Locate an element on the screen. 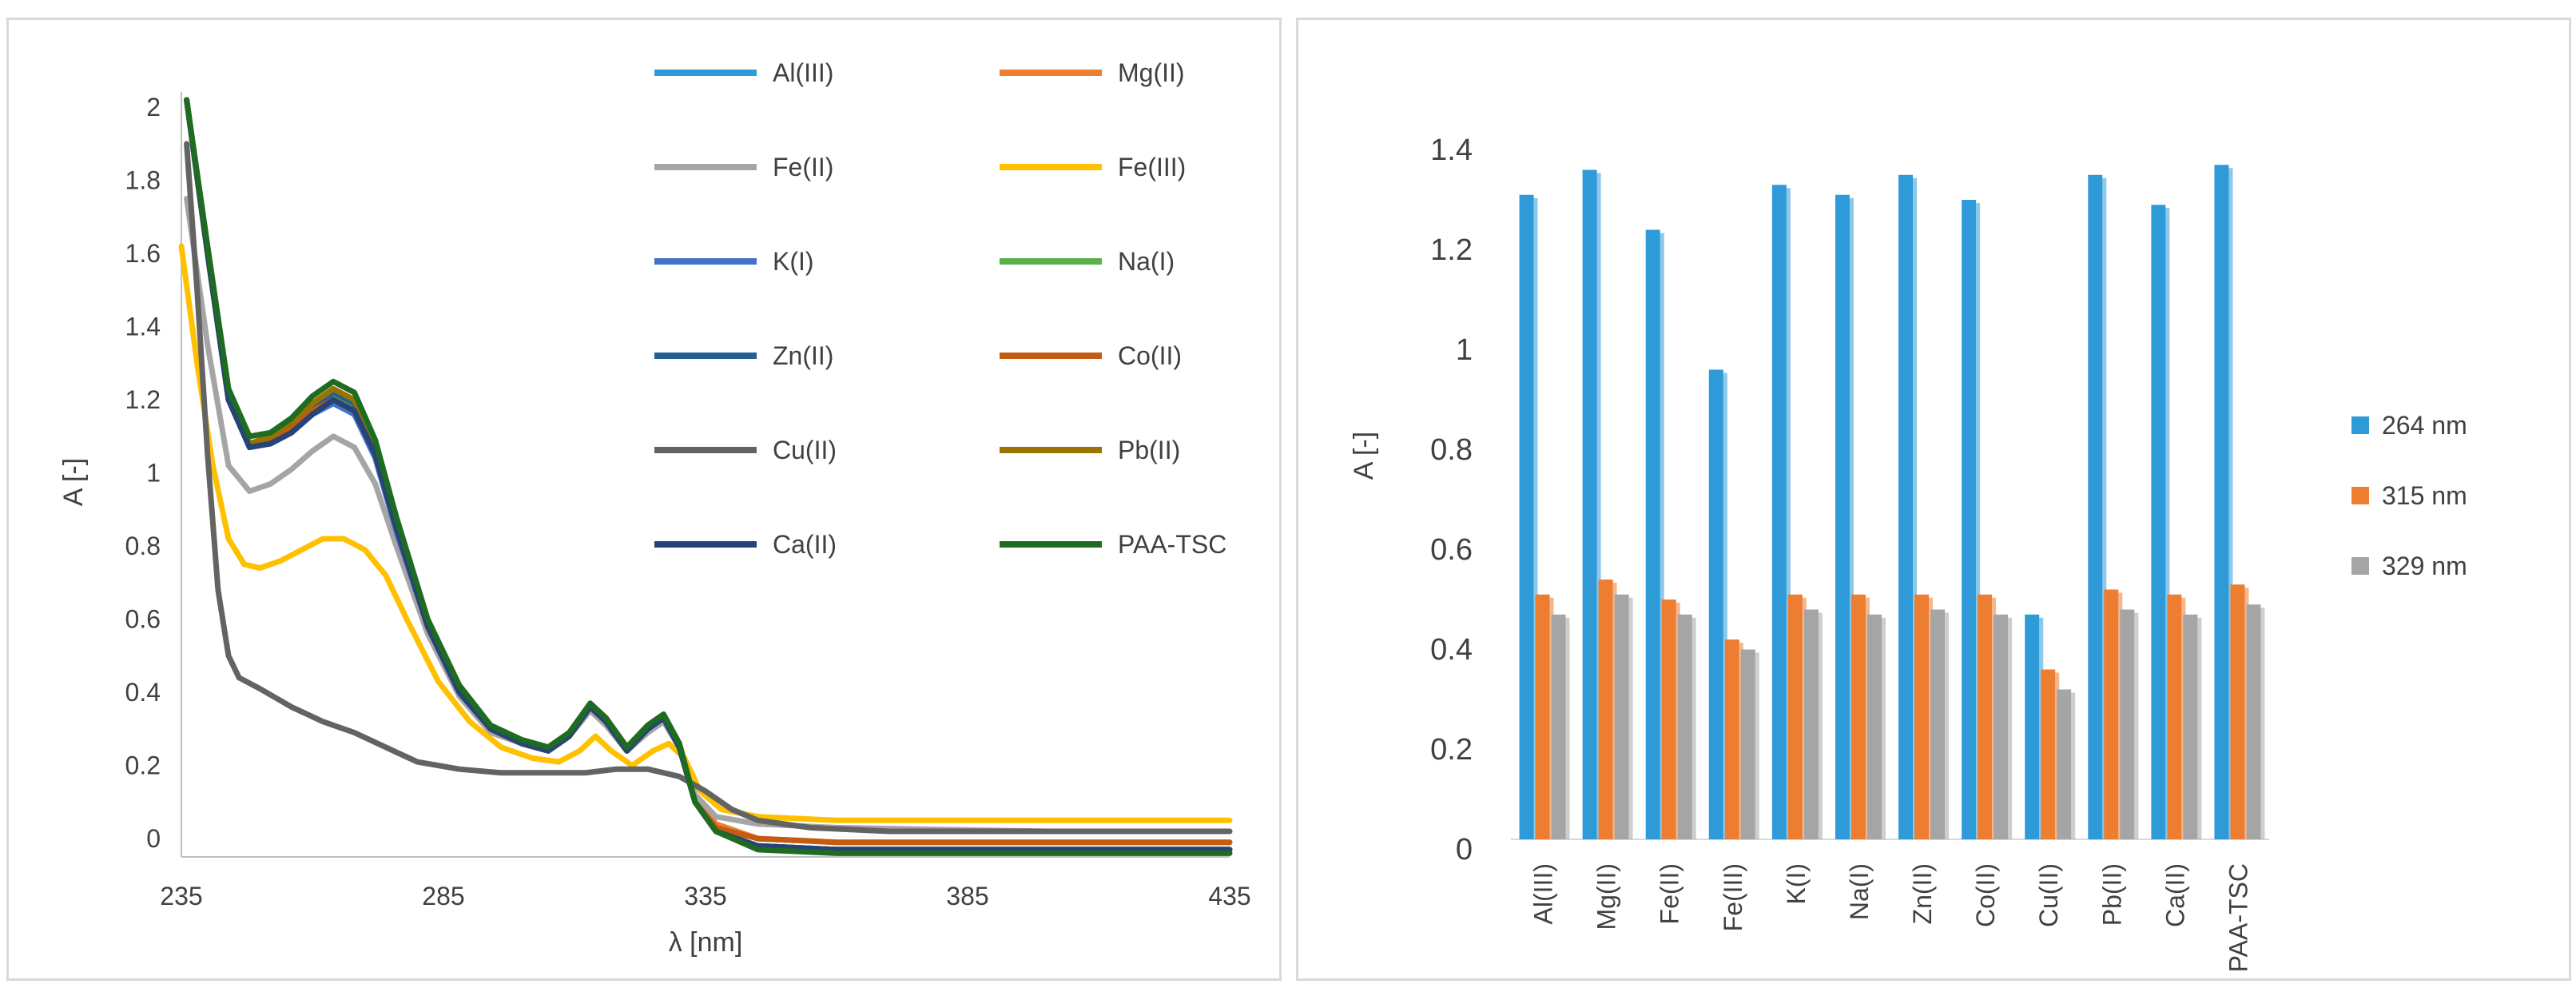 This screenshot has width=2576, height=1000. y-tick-label: 1.2 is located at coordinates (1451, 250).